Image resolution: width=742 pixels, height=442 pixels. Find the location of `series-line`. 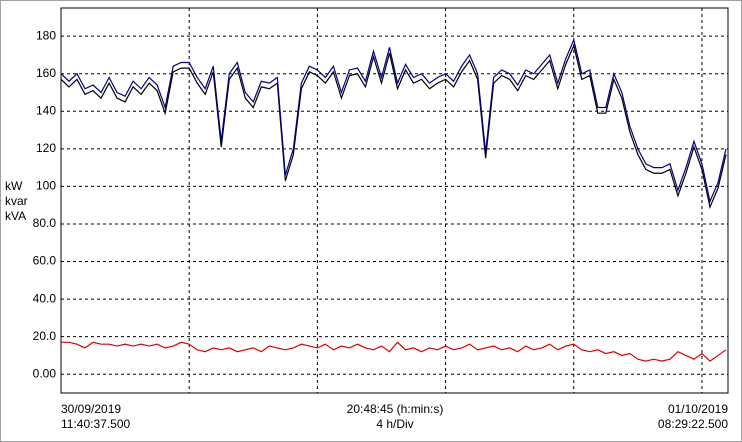

series-line is located at coordinates (394, 351).